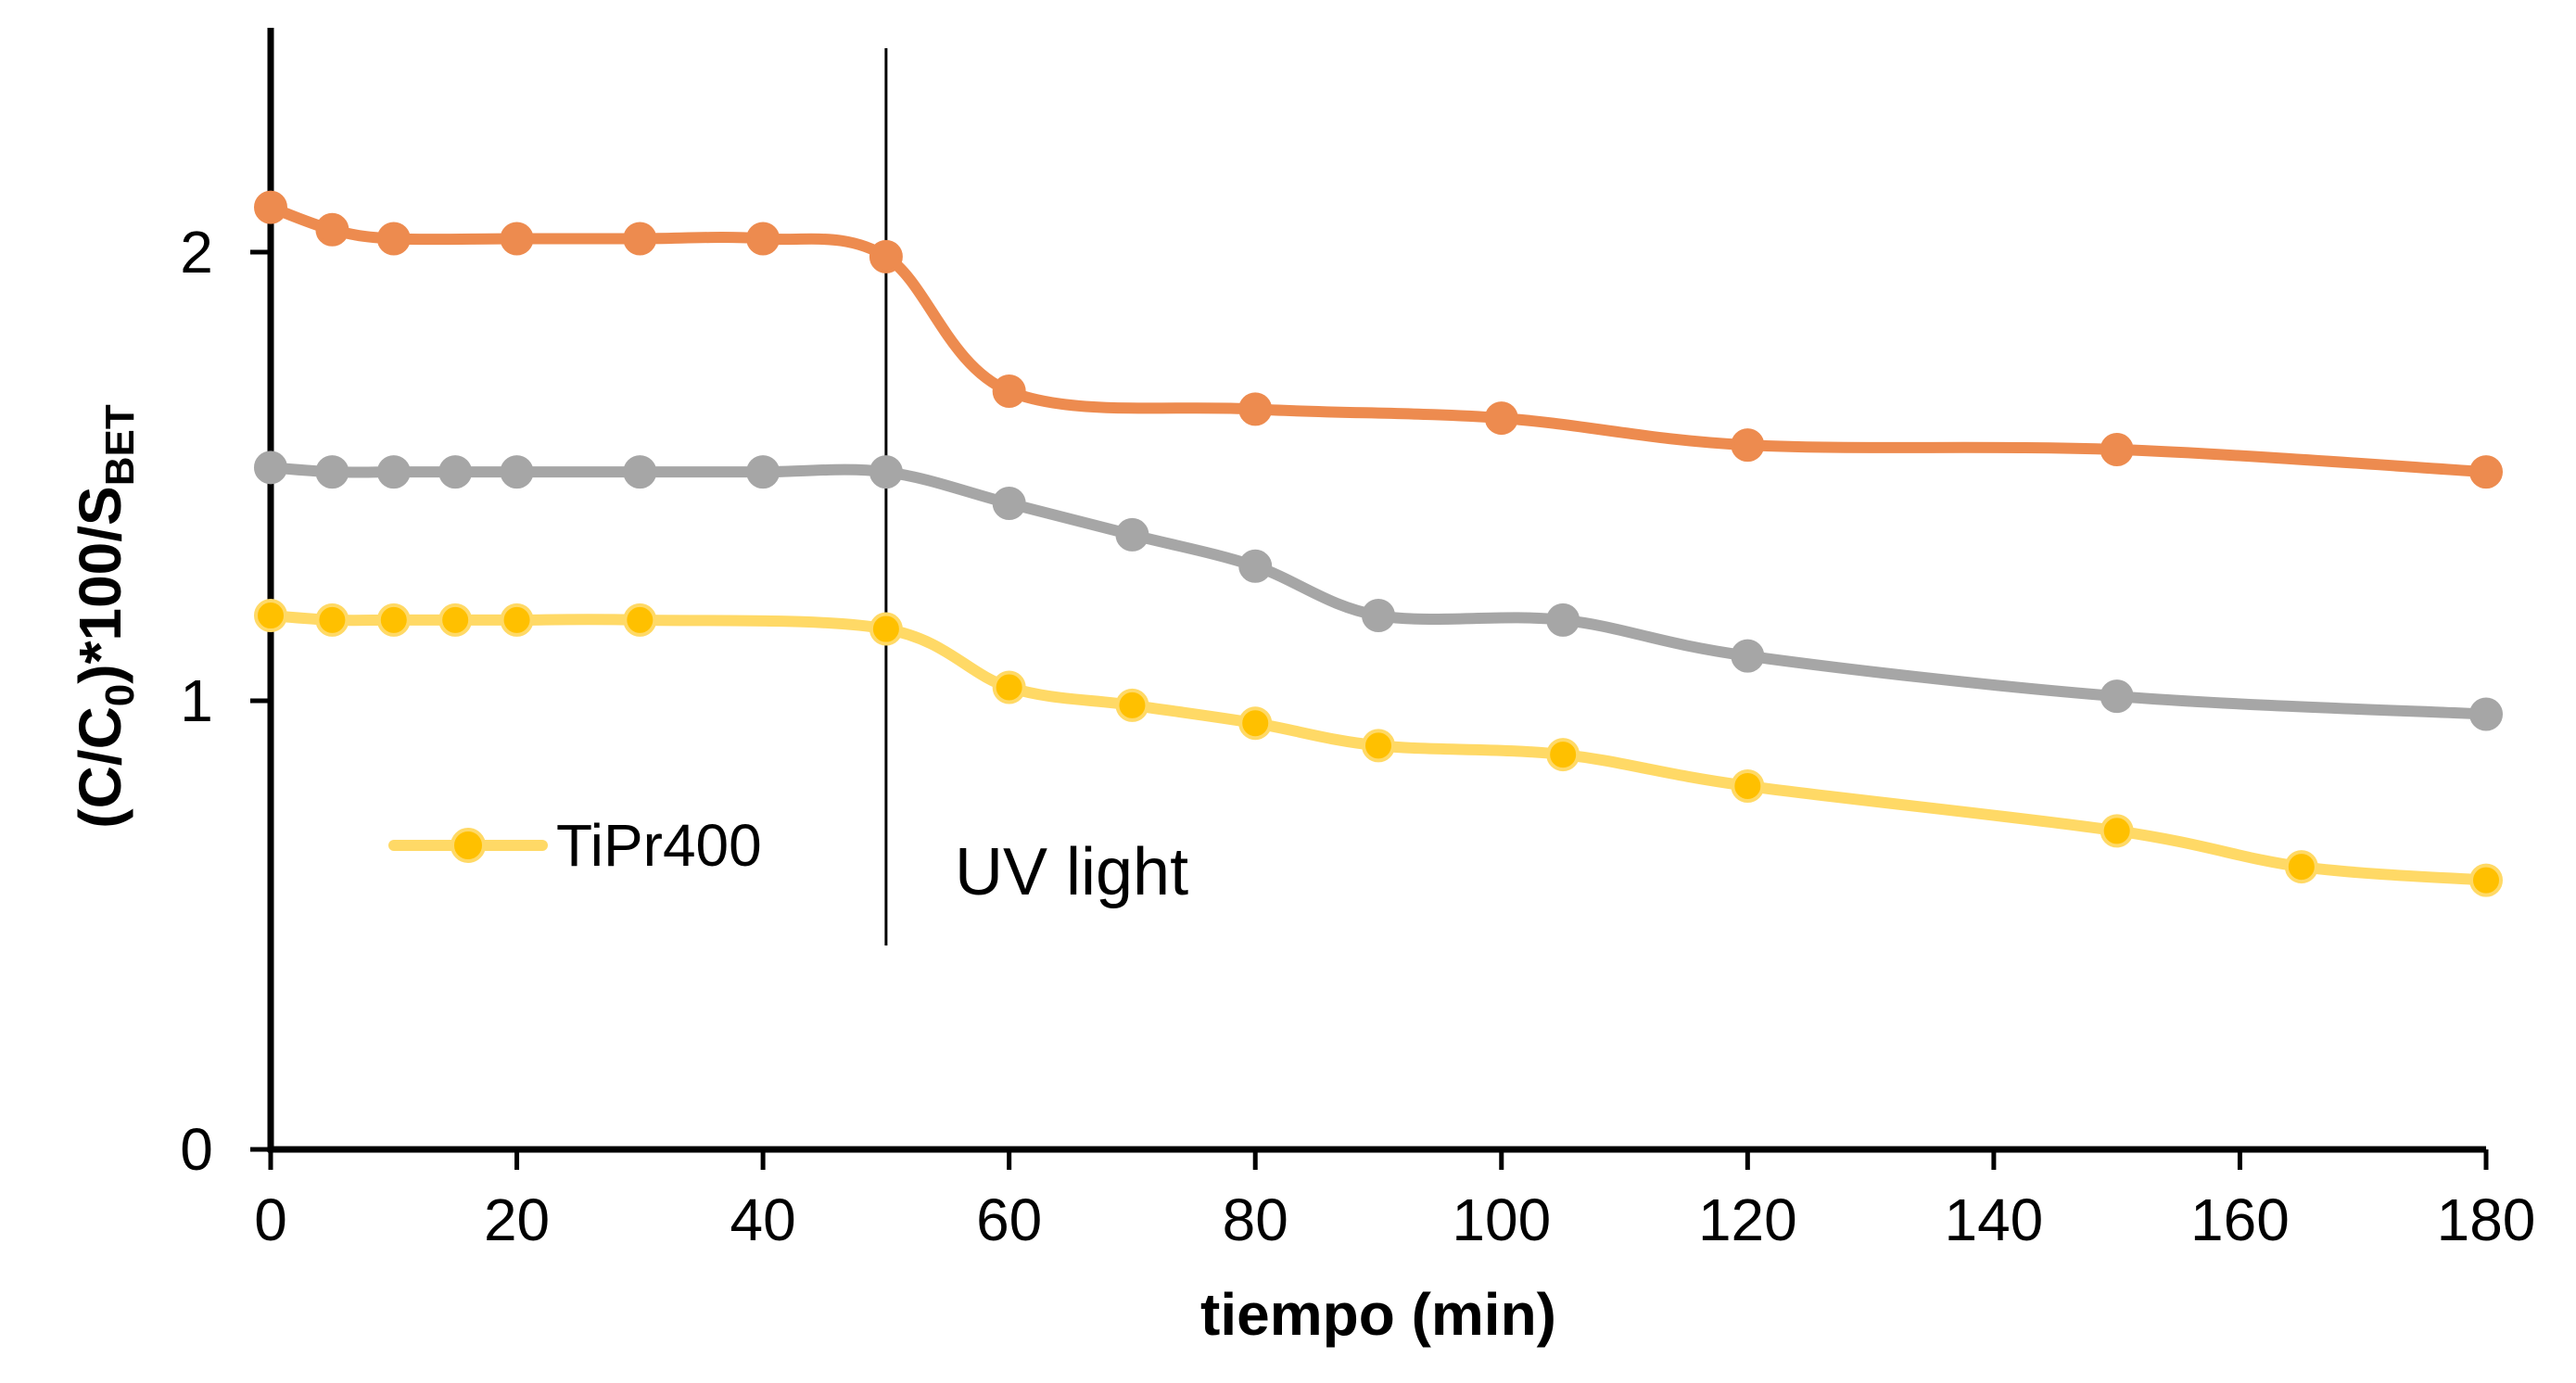 The height and width of the screenshot is (1383, 2576). What do you see at coordinates (1748, 1220) in the screenshot?
I see `x-tick-label: 120` at bounding box center [1748, 1220].